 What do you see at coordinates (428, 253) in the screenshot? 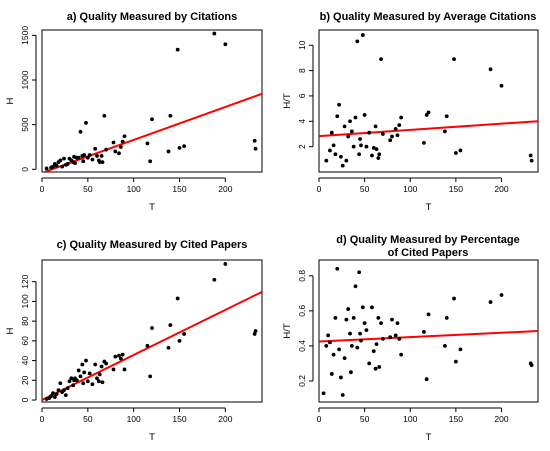
I see `chart-title: of Cited Papers` at bounding box center [428, 253].